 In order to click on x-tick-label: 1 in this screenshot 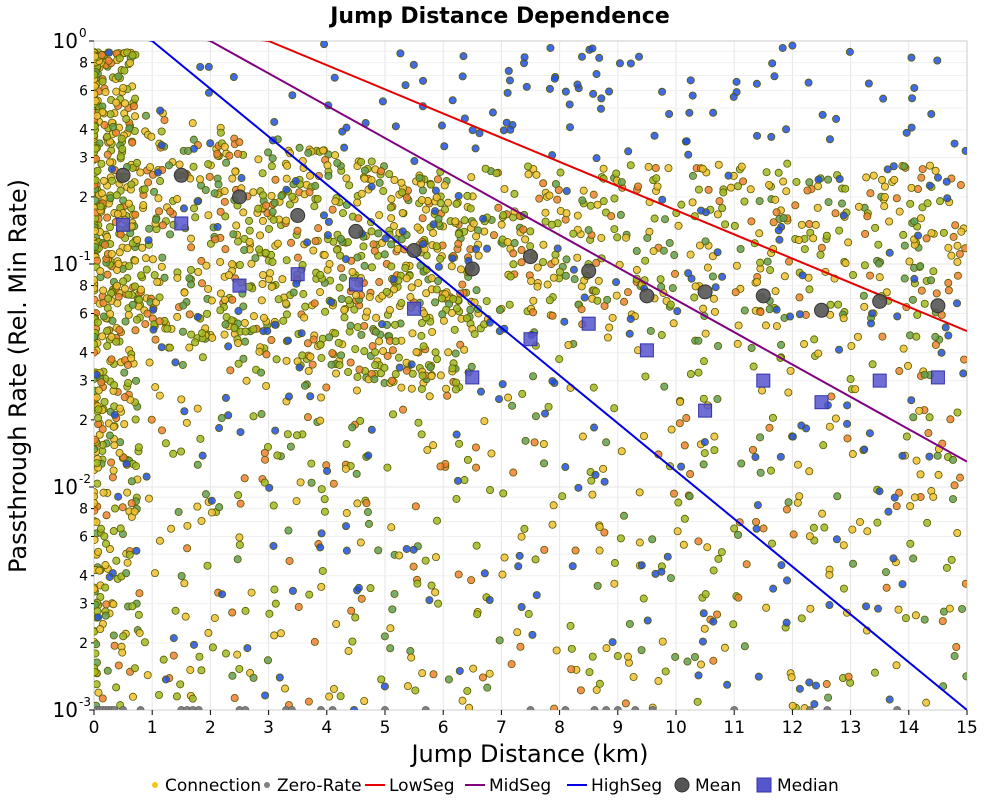, I will do `click(152, 728)`.